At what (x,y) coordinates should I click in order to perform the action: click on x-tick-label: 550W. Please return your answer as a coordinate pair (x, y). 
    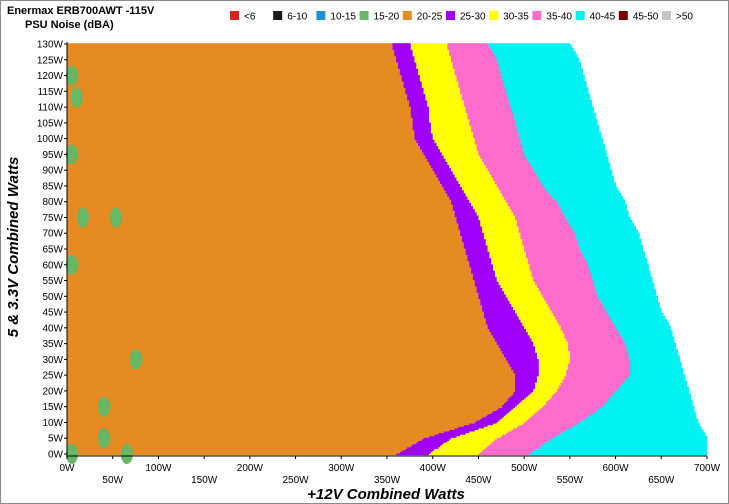
    Looking at the image, I should click on (570, 480).